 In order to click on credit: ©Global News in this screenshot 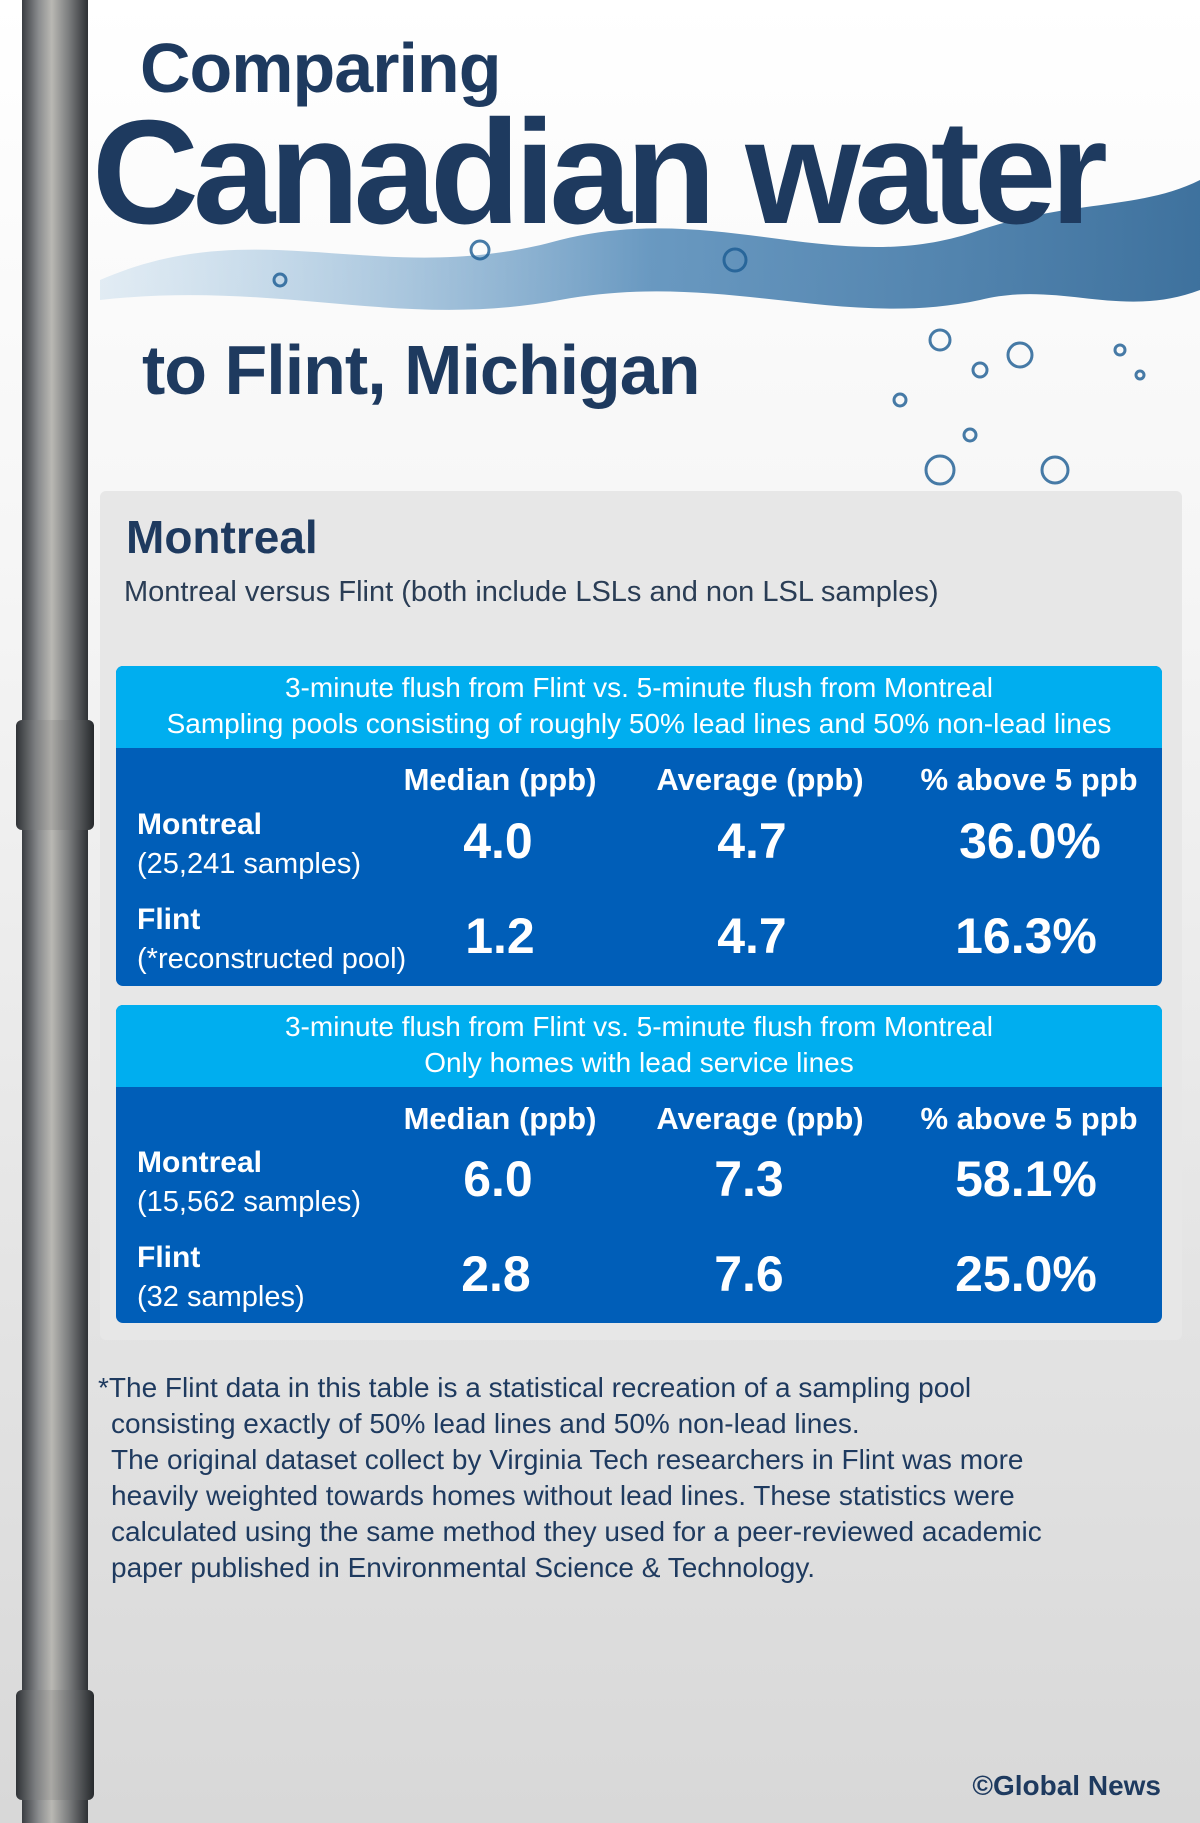, I will do `click(1066, 1785)`.